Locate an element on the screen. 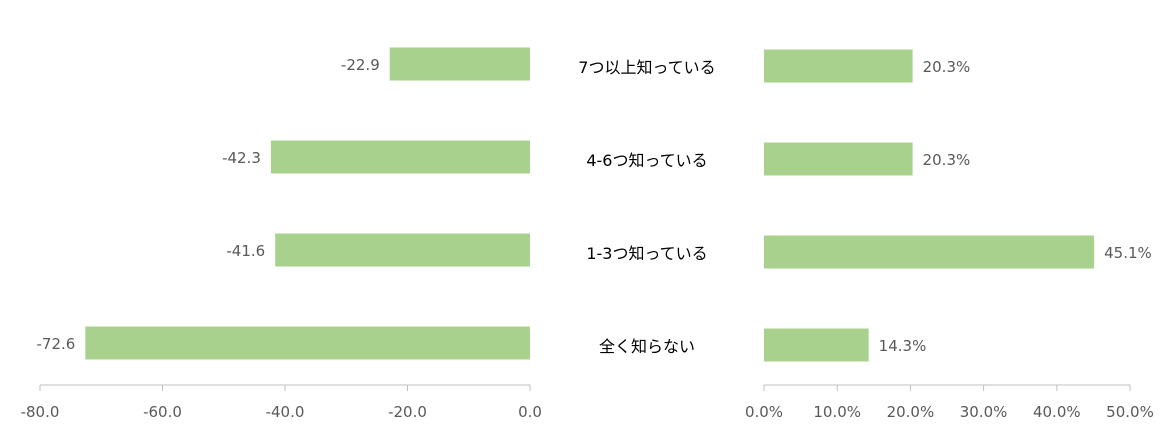  left-bar-label-1: -42.3 is located at coordinates (241, 158).